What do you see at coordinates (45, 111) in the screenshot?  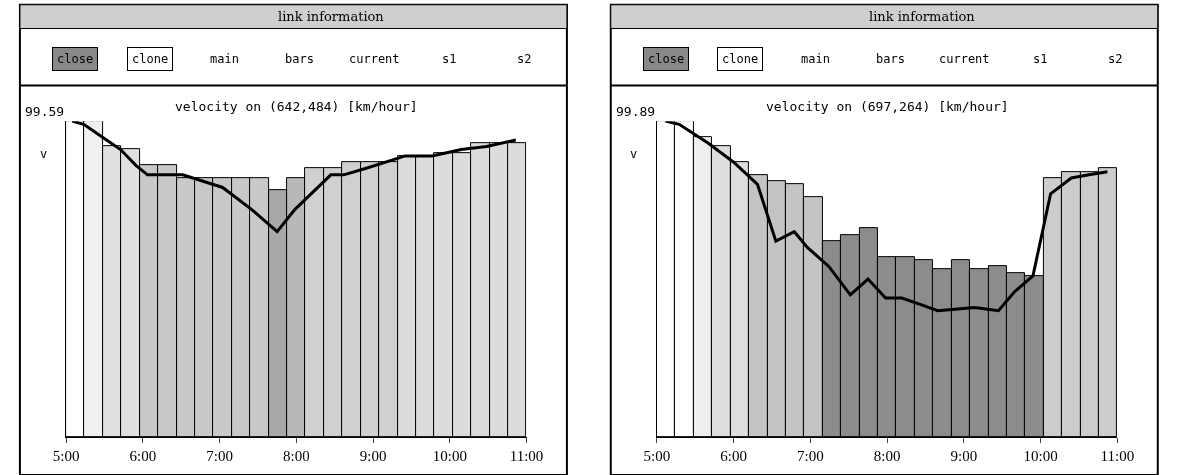 I see `annotation: 99.59` at bounding box center [45, 111].